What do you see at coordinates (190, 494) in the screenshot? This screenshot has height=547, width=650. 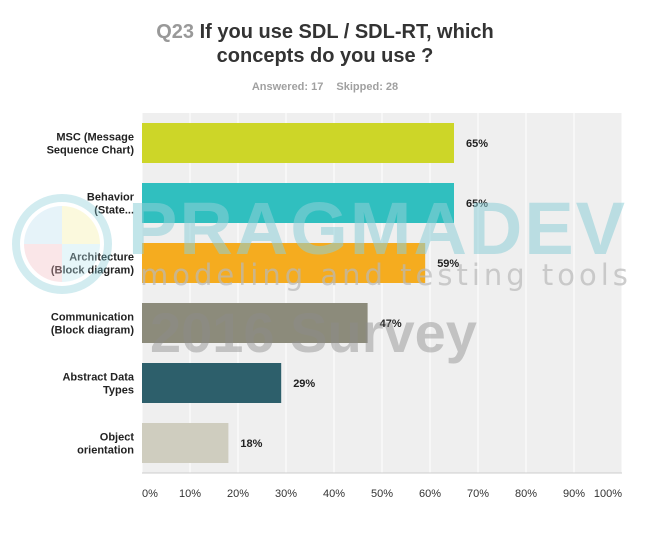 I see `x-tick-label: 10%` at bounding box center [190, 494].